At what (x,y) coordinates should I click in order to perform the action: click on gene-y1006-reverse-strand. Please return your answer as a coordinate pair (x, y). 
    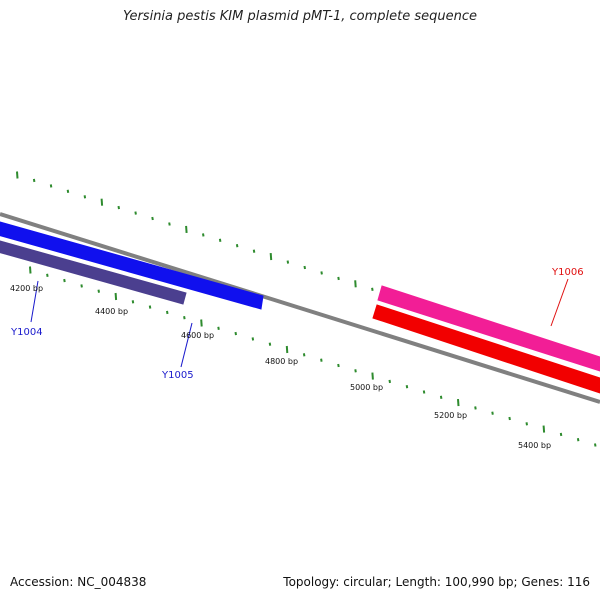
    Looking at the image, I should click on (486, 349).